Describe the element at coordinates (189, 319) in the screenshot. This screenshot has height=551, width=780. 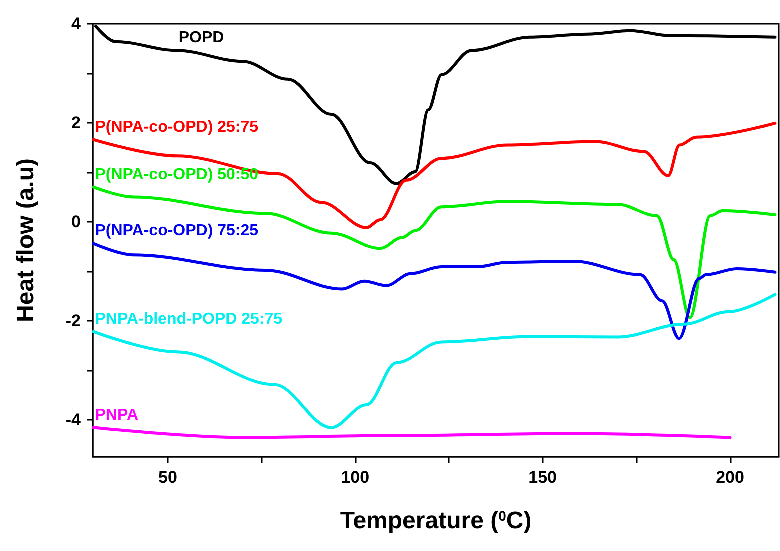
I see `series-label: PNPA-blend-POPD 25:75` at that location.